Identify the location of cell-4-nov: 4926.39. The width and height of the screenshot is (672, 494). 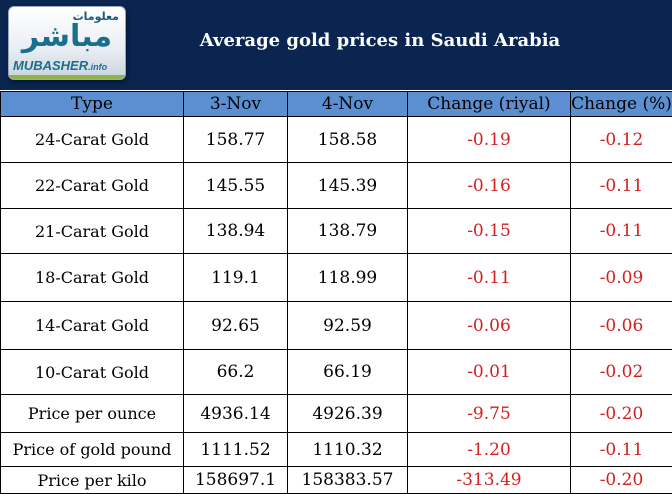
(348, 414).